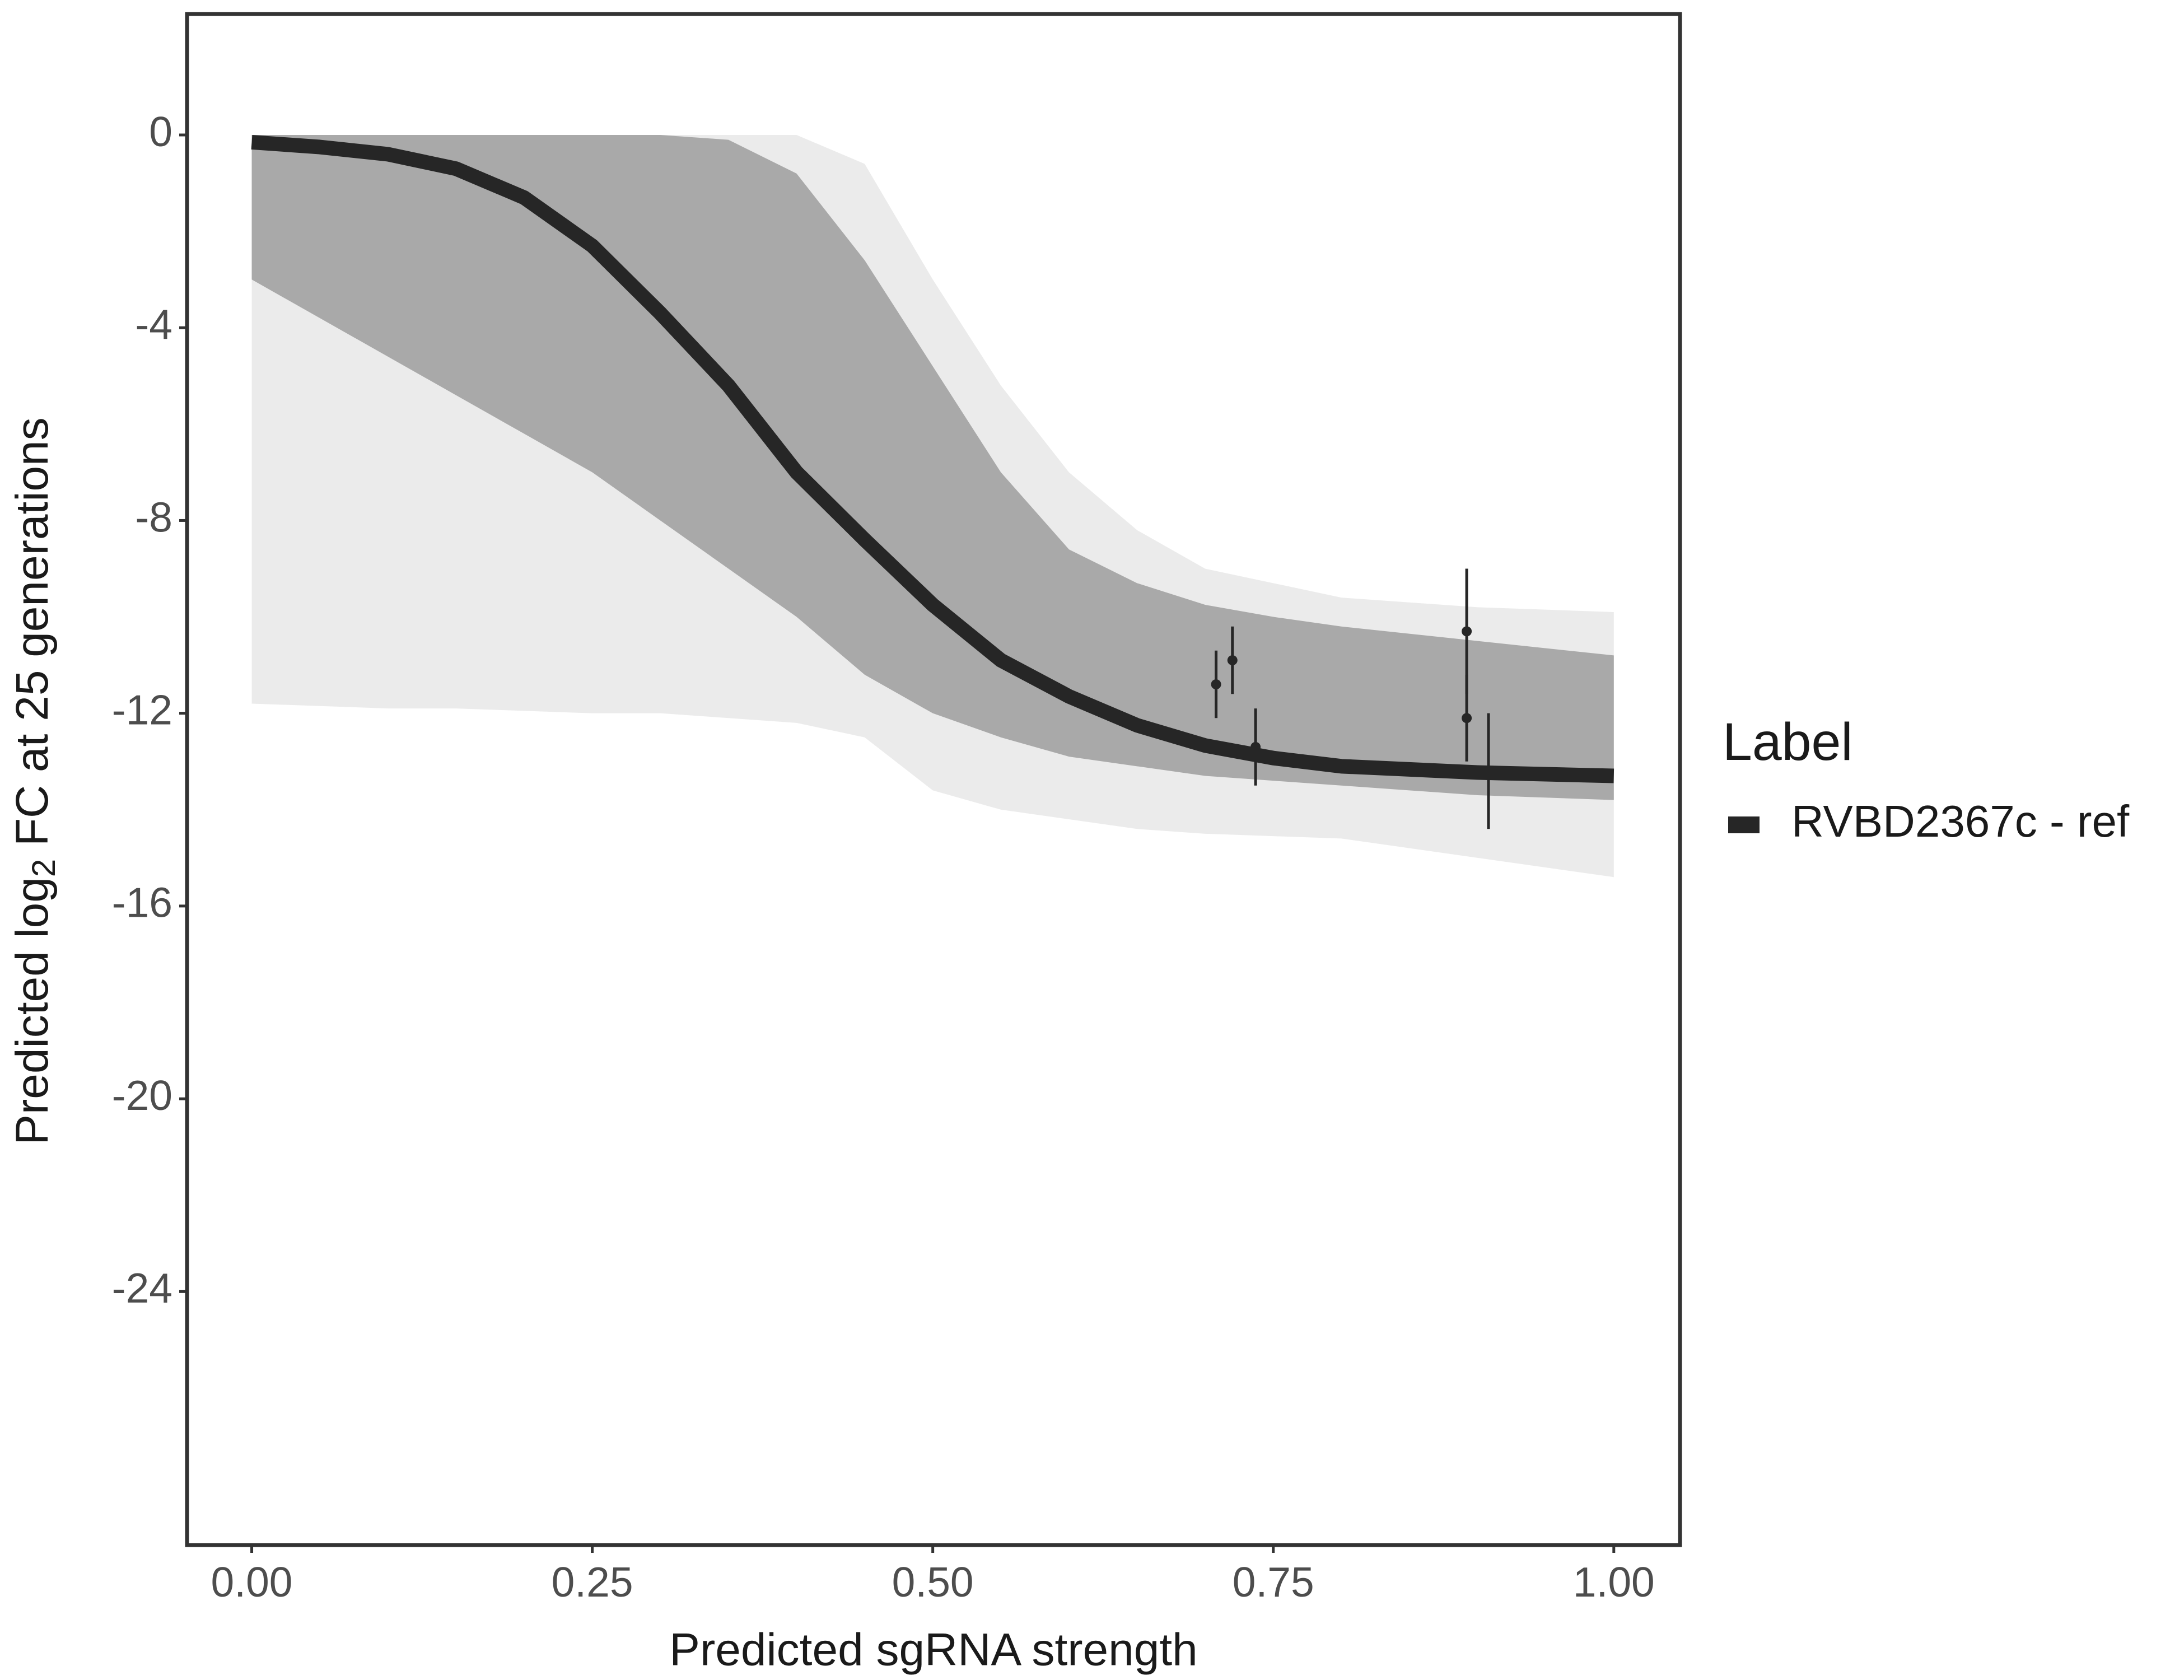 The width and height of the screenshot is (2184, 1680). Describe the element at coordinates (44, 868) in the screenshot. I see `y-title-subscript: 2` at that location.